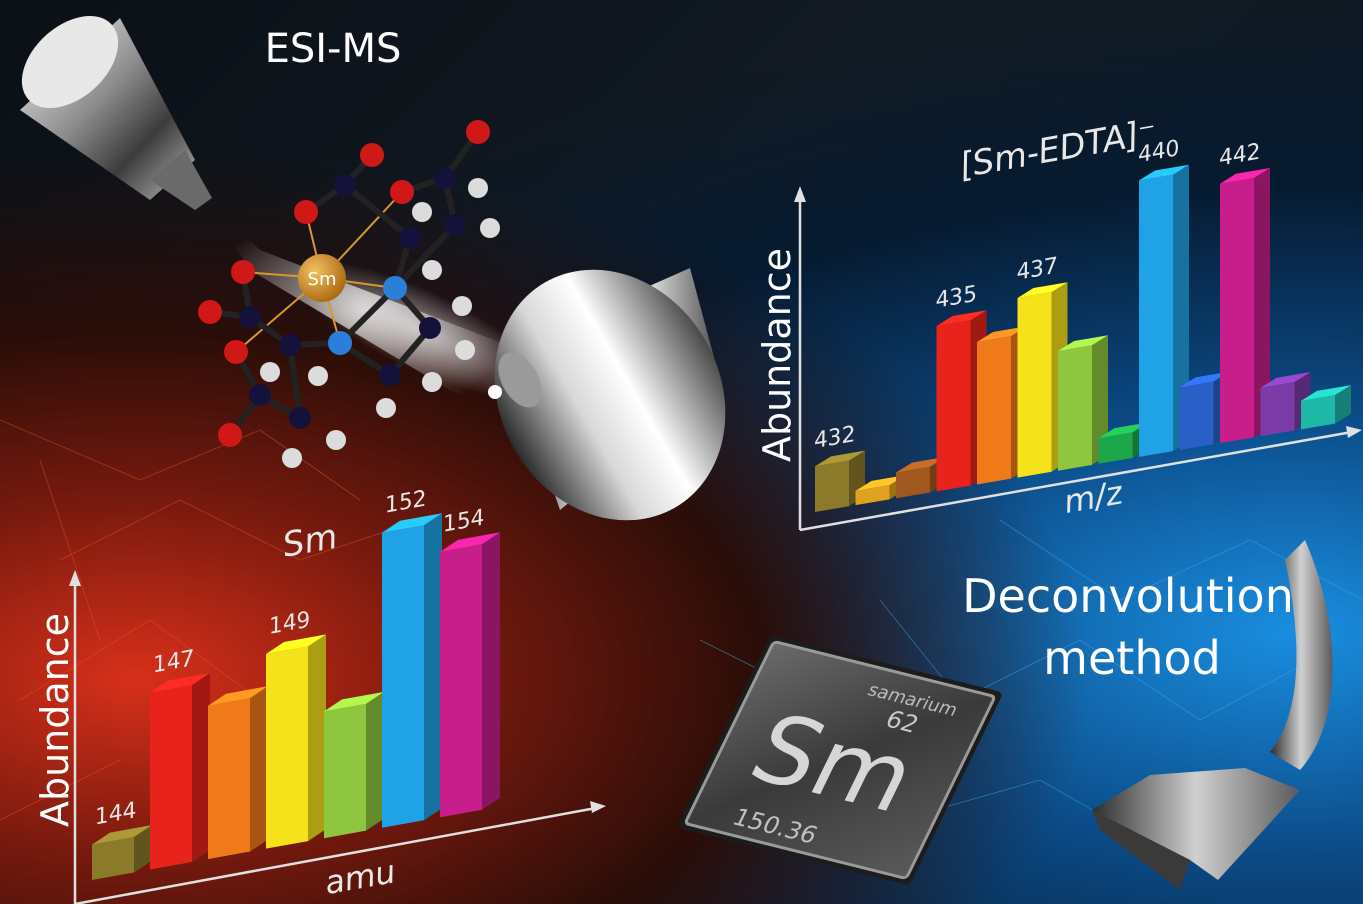 Image resolution: width=1363 pixels, height=904 pixels. What do you see at coordinates (333, 49) in the screenshot?
I see `header-title: ESI-MS` at bounding box center [333, 49].